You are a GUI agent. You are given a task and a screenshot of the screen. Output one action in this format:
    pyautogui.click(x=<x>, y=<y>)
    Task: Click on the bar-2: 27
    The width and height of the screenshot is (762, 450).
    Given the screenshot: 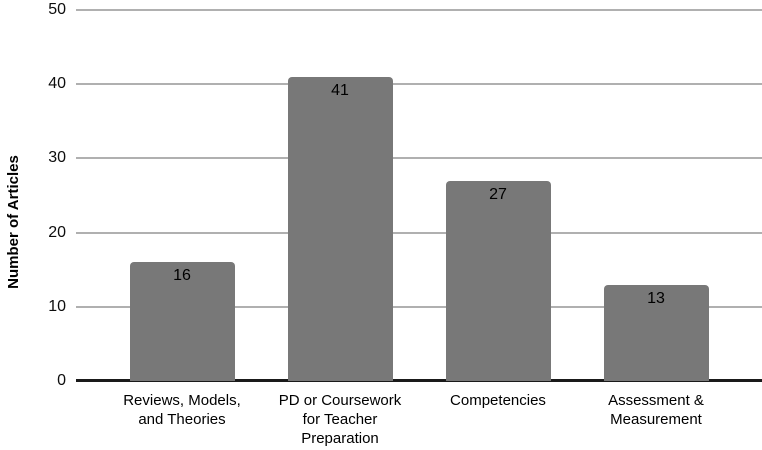 What is the action you would take?
    pyautogui.click(x=498, y=280)
    